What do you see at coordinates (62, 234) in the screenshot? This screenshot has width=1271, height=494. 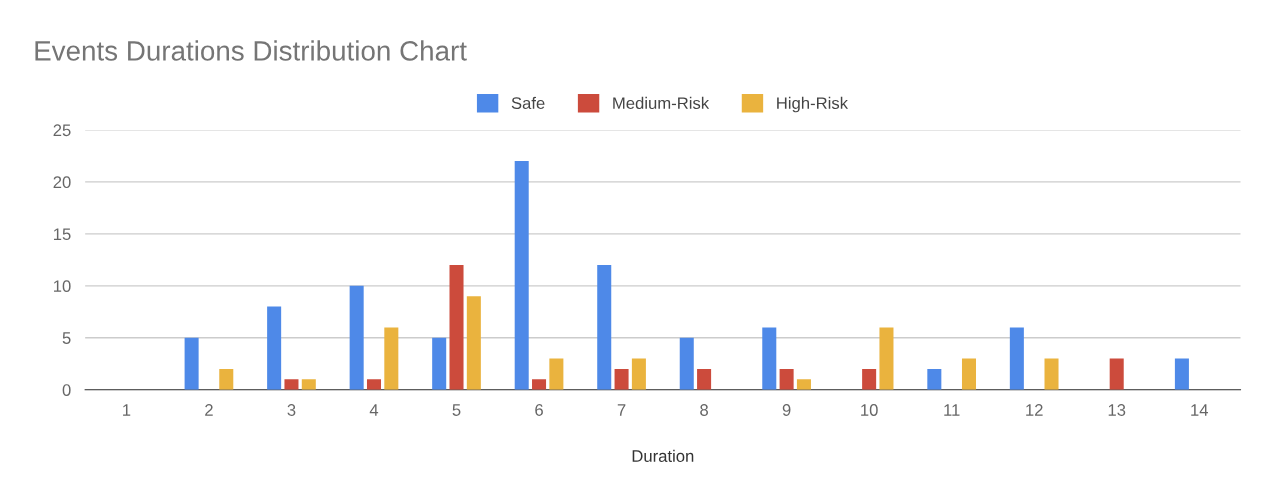 I see `y-tick-label: 15` at bounding box center [62, 234].